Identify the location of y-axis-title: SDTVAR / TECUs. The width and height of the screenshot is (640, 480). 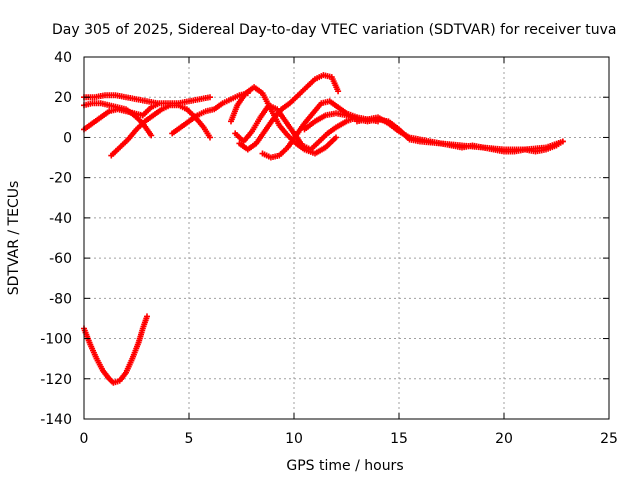
(14, 238).